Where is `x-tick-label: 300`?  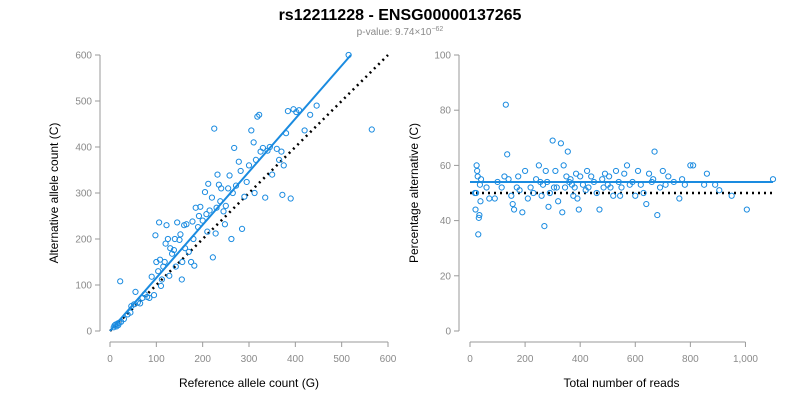 x-tick-label: 300 is located at coordinates (249, 359).